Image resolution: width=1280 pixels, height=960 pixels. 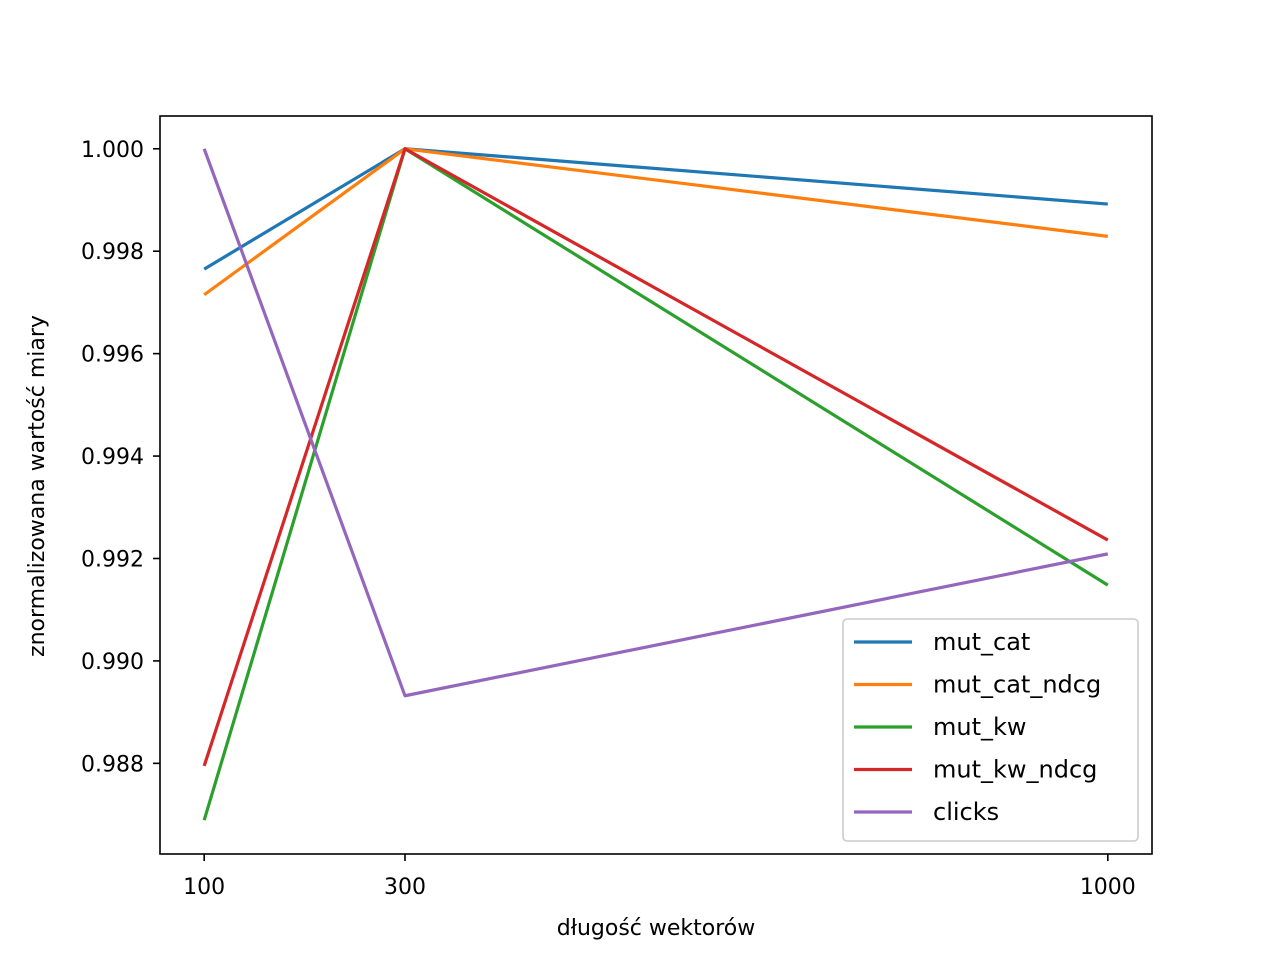 What do you see at coordinates (656, 928) in the screenshot?
I see `x-axis-label: długość wektorów` at bounding box center [656, 928].